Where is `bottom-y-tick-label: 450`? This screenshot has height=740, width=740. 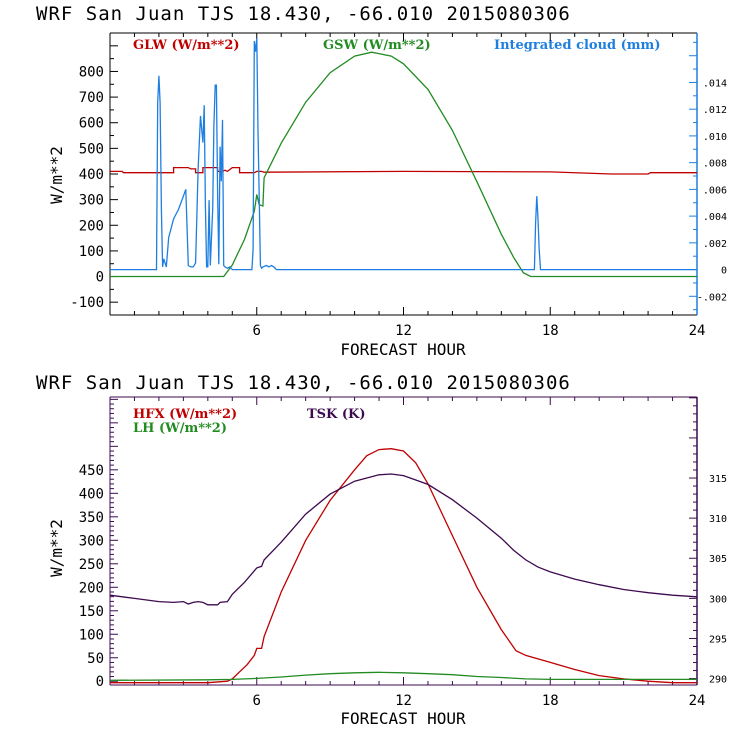
bottom-y-tick-label: 450 is located at coordinates (91, 471).